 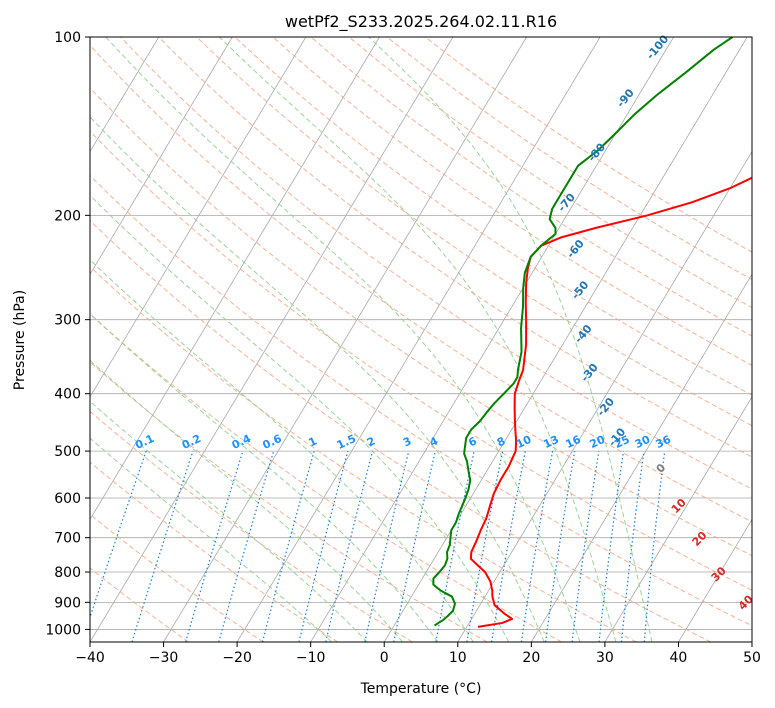 I want to click on dry-adiabat-label: -50, so click(x=580, y=290).